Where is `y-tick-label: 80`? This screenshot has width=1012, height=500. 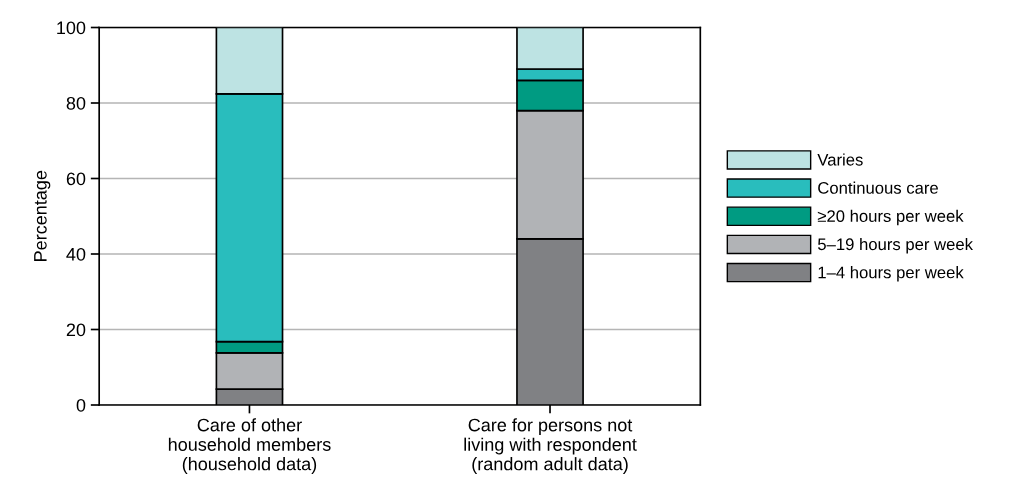
y-tick-label: 80 is located at coordinates (76, 103).